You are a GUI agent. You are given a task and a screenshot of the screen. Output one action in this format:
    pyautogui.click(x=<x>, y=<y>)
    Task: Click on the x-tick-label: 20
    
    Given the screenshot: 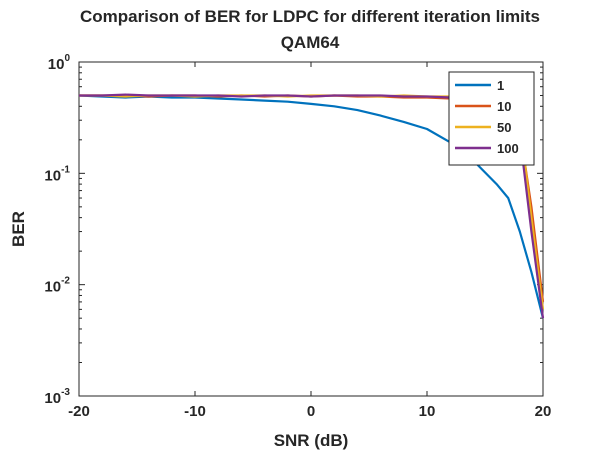 What is the action you would take?
    pyautogui.click(x=543, y=411)
    